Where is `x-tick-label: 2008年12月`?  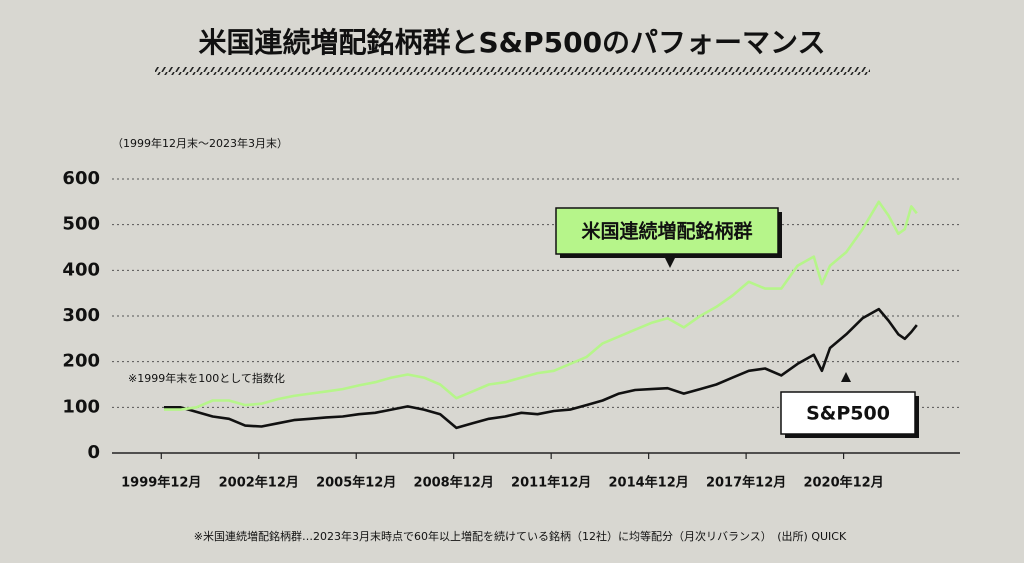
x-tick-label: 2008年12月 is located at coordinates (454, 483).